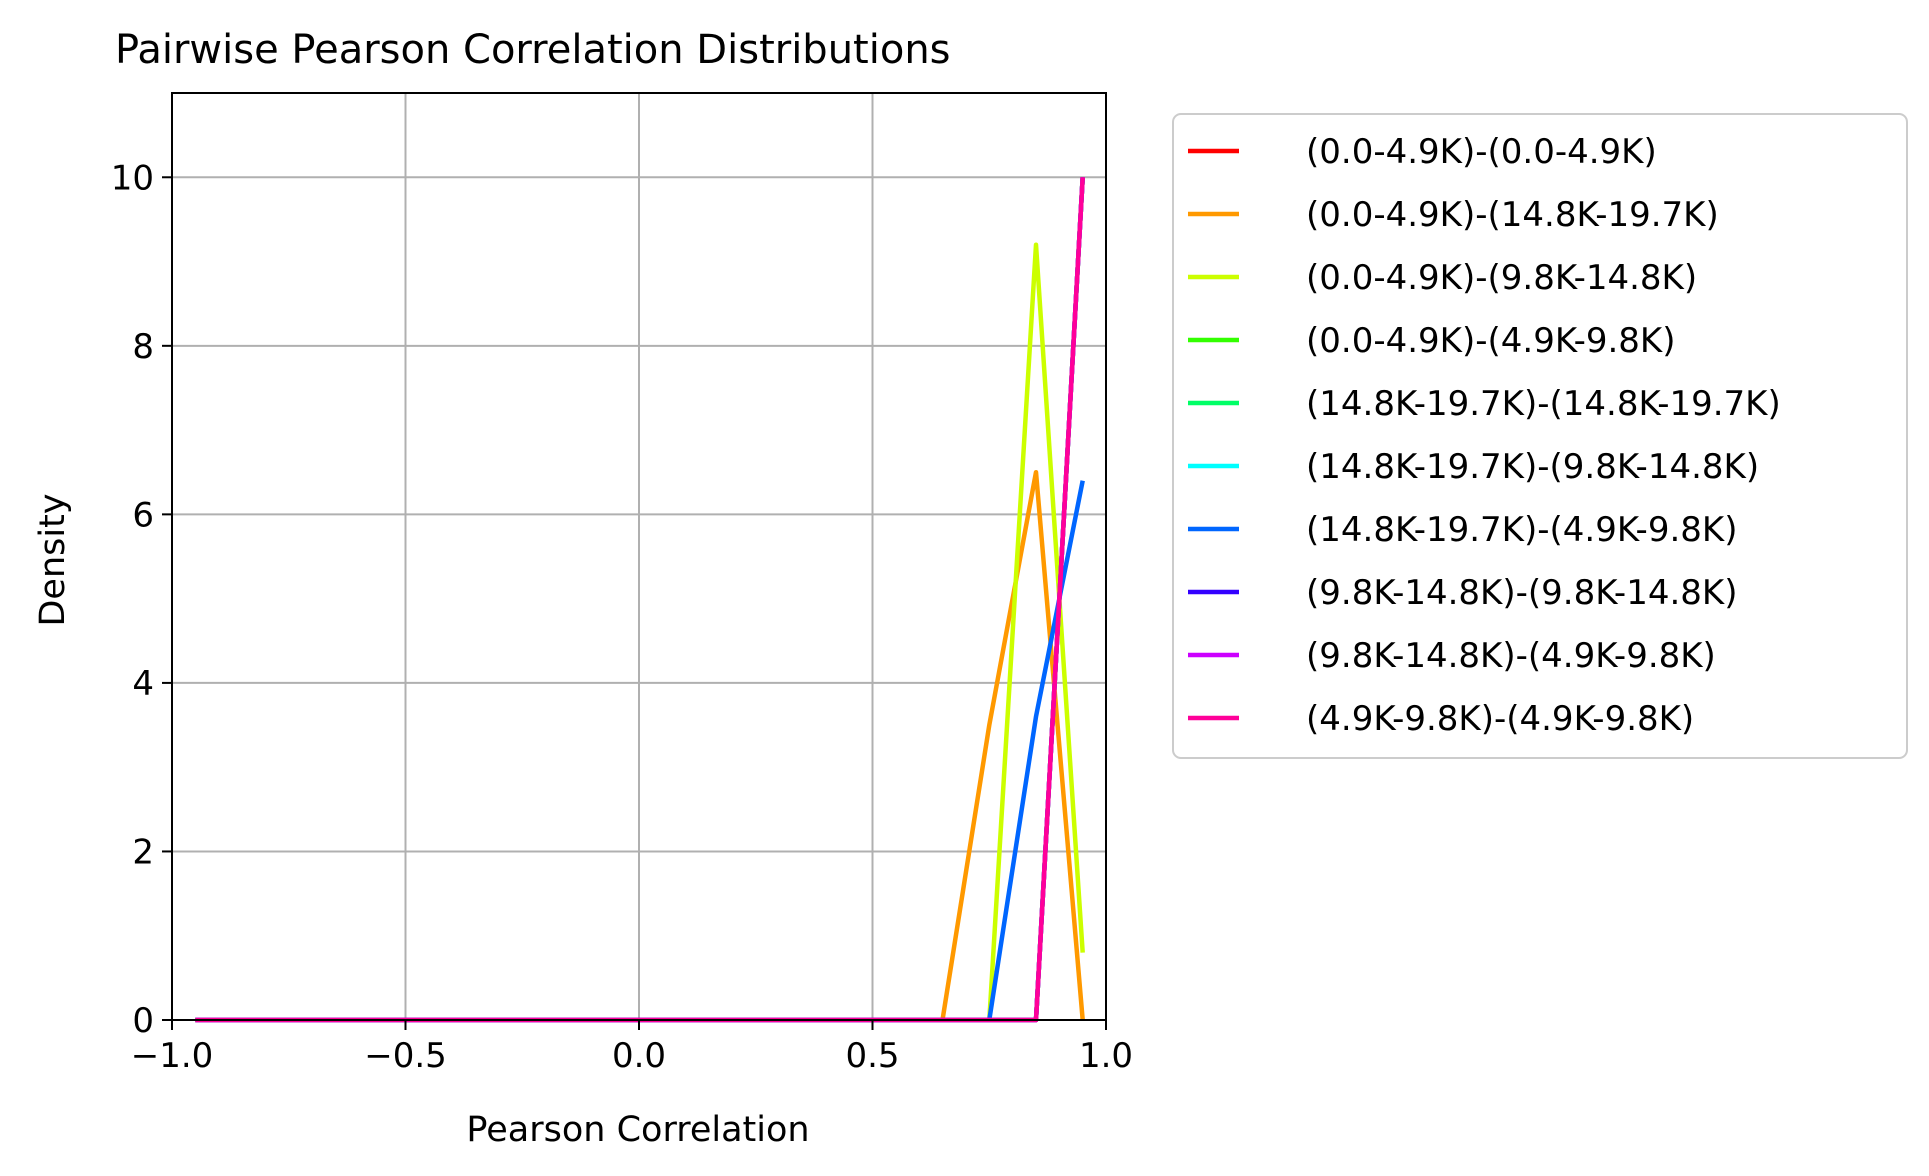 Image resolution: width=1929 pixels, height=1176 pixels. What do you see at coordinates (141, 599) in the screenshot?
I see `y-axis-ticks: 0 2 4 6 8 10` at bounding box center [141, 599].